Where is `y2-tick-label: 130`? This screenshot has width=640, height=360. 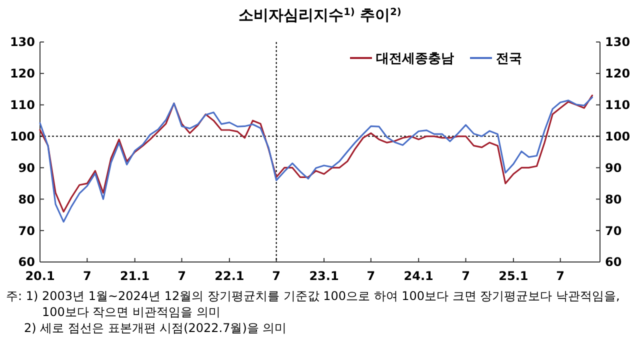
y2-tick-label: 130 is located at coordinates (617, 42).